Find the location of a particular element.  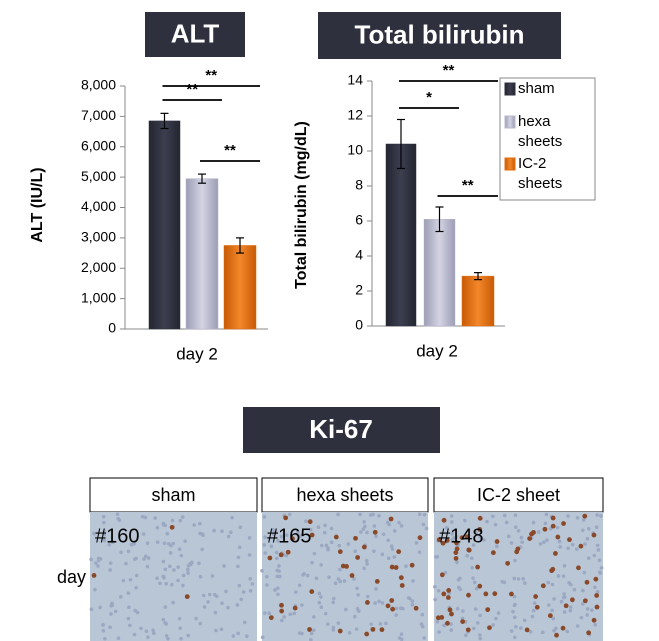

y-tick-label: 8,000 is located at coordinates (98, 85).